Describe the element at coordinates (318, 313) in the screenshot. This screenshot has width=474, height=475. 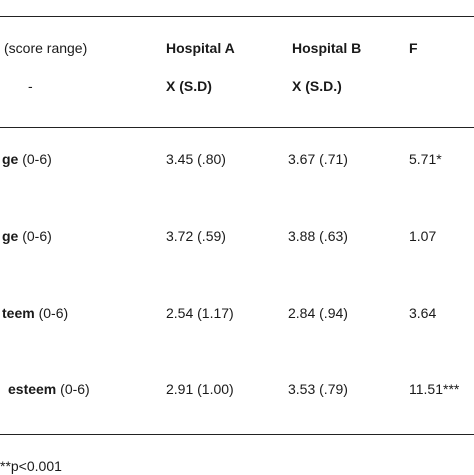
I see `row-3-hospital-b: 2.84 (.94)` at that location.